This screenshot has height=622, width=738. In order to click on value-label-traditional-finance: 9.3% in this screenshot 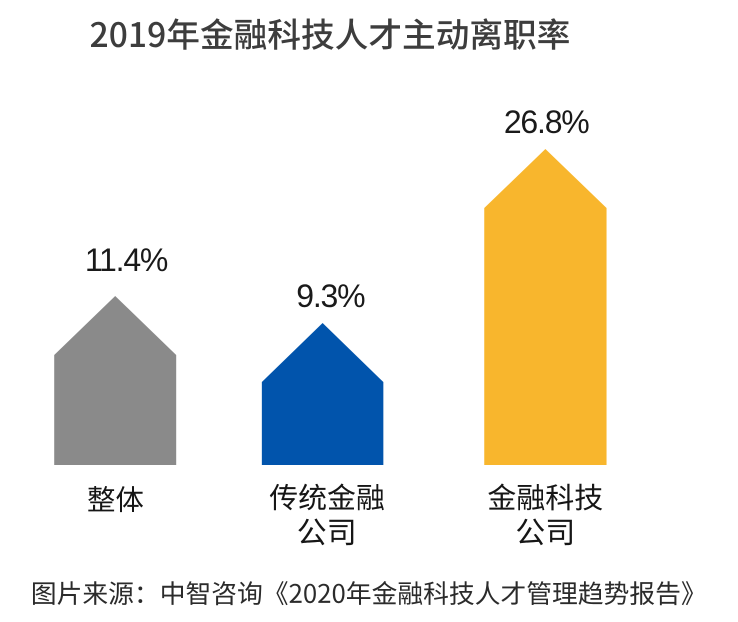, I will do `click(330, 295)`.